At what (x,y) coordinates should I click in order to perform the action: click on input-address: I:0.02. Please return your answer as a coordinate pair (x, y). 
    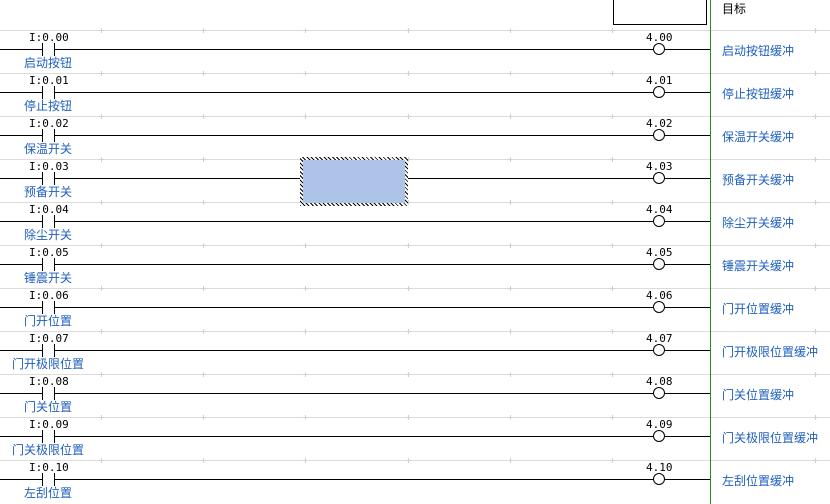
    Looking at the image, I should click on (49, 123).